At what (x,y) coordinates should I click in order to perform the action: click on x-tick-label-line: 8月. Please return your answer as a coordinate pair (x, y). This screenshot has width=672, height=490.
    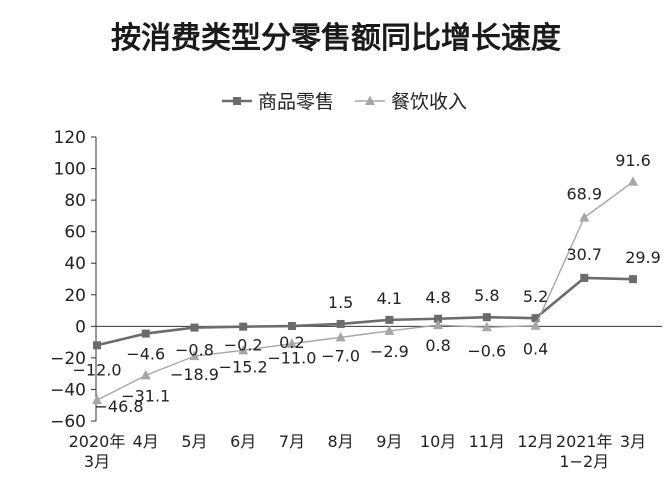
    Looking at the image, I should click on (341, 441).